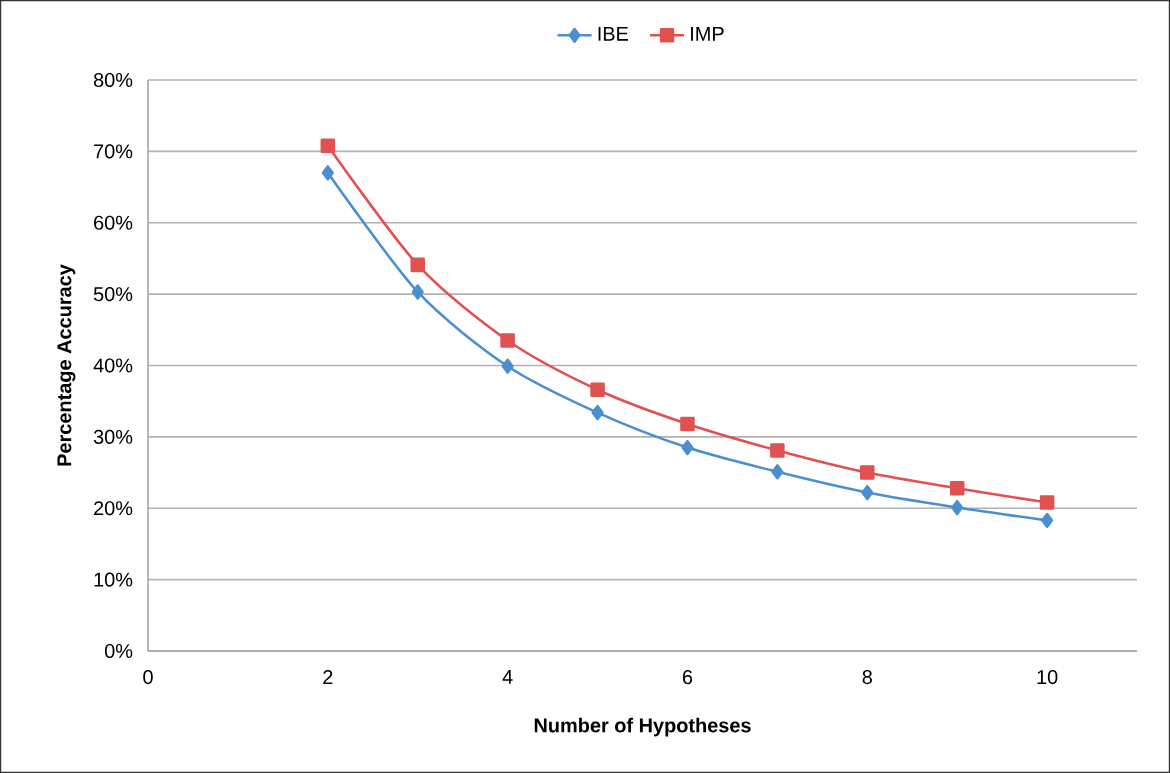 The height and width of the screenshot is (773, 1170). Describe the element at coordinates (113, 508) in the screenshot. I see `y-tick-label: 20%` at that location.